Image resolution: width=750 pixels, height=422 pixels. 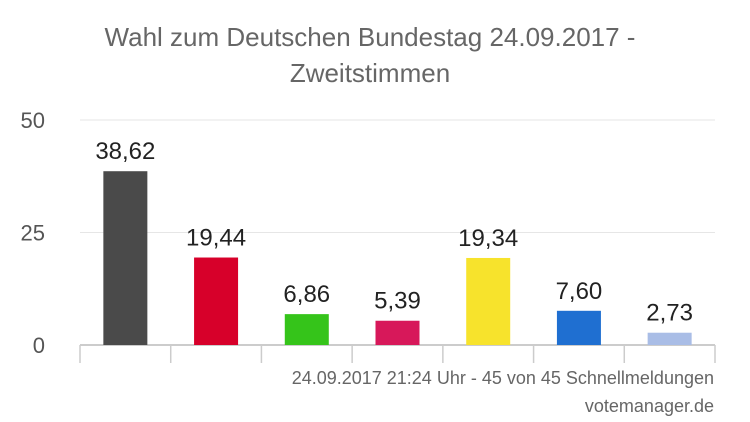 What do you see at coordinates (370, 73) in the screenshot?
I see `chart-title-line-2: Zweitstimmen` at bounding box center [370, 73].